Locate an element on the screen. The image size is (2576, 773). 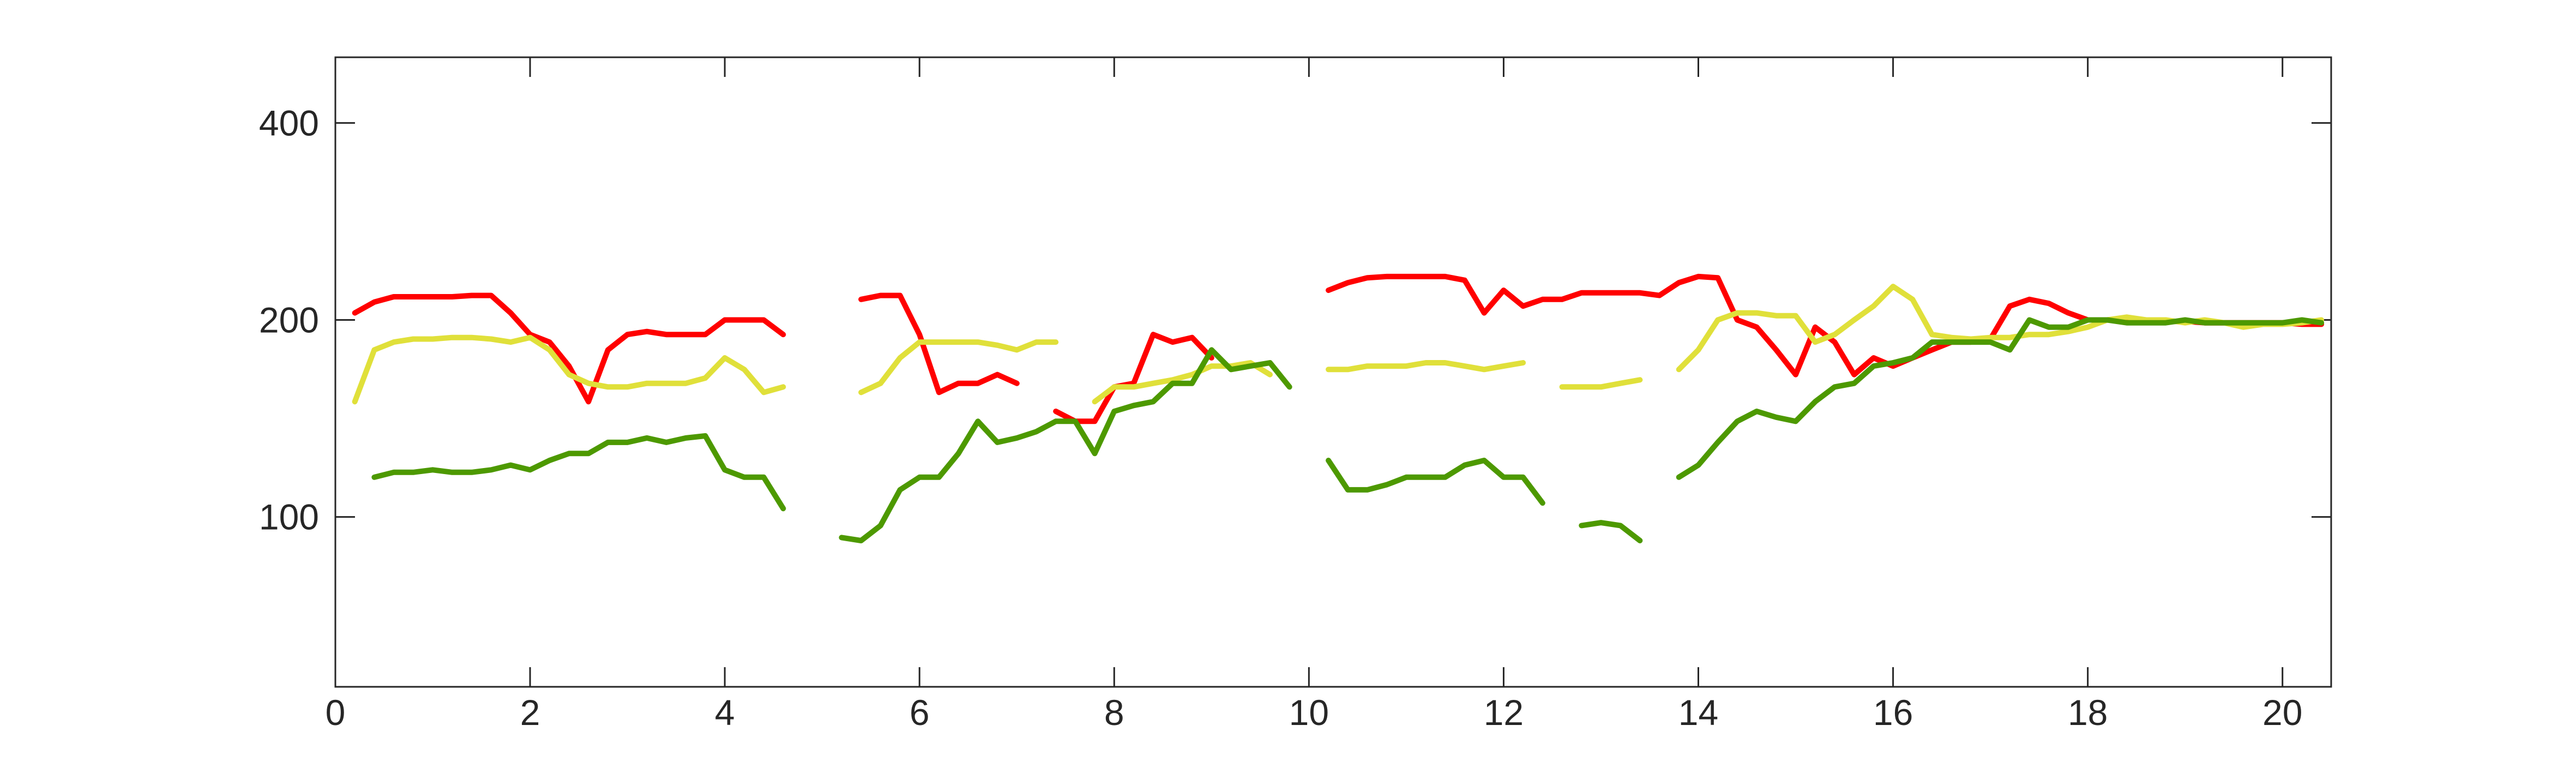
x-tick-label: 8 is located at coordinates (1114, 712).